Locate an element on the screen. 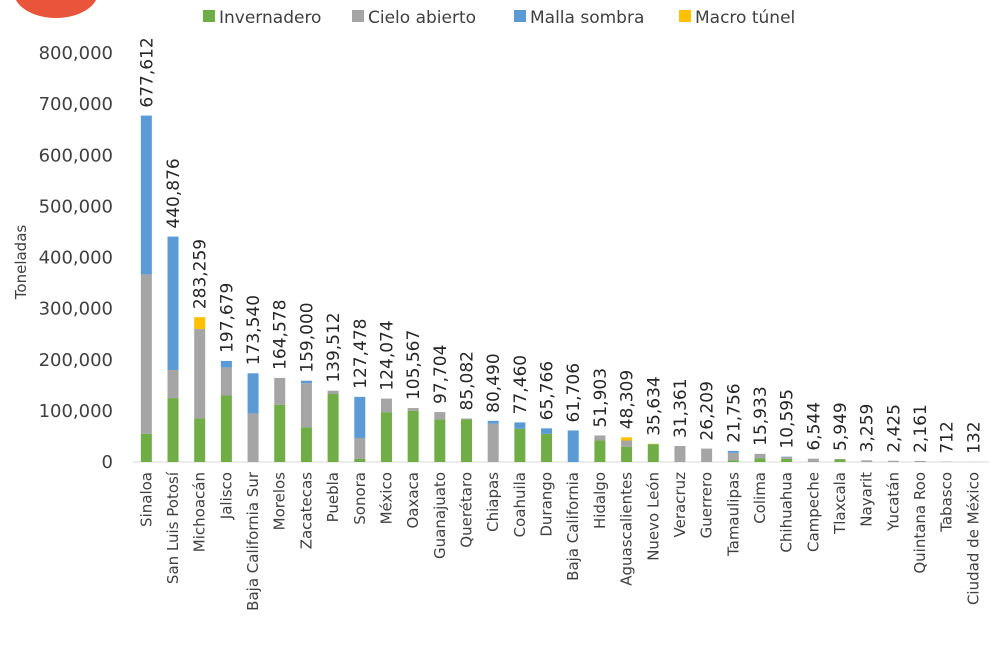 This screenshot has height=646, width=989. bar-sonora-cielo-abierto is located at coordinates (360, 448).